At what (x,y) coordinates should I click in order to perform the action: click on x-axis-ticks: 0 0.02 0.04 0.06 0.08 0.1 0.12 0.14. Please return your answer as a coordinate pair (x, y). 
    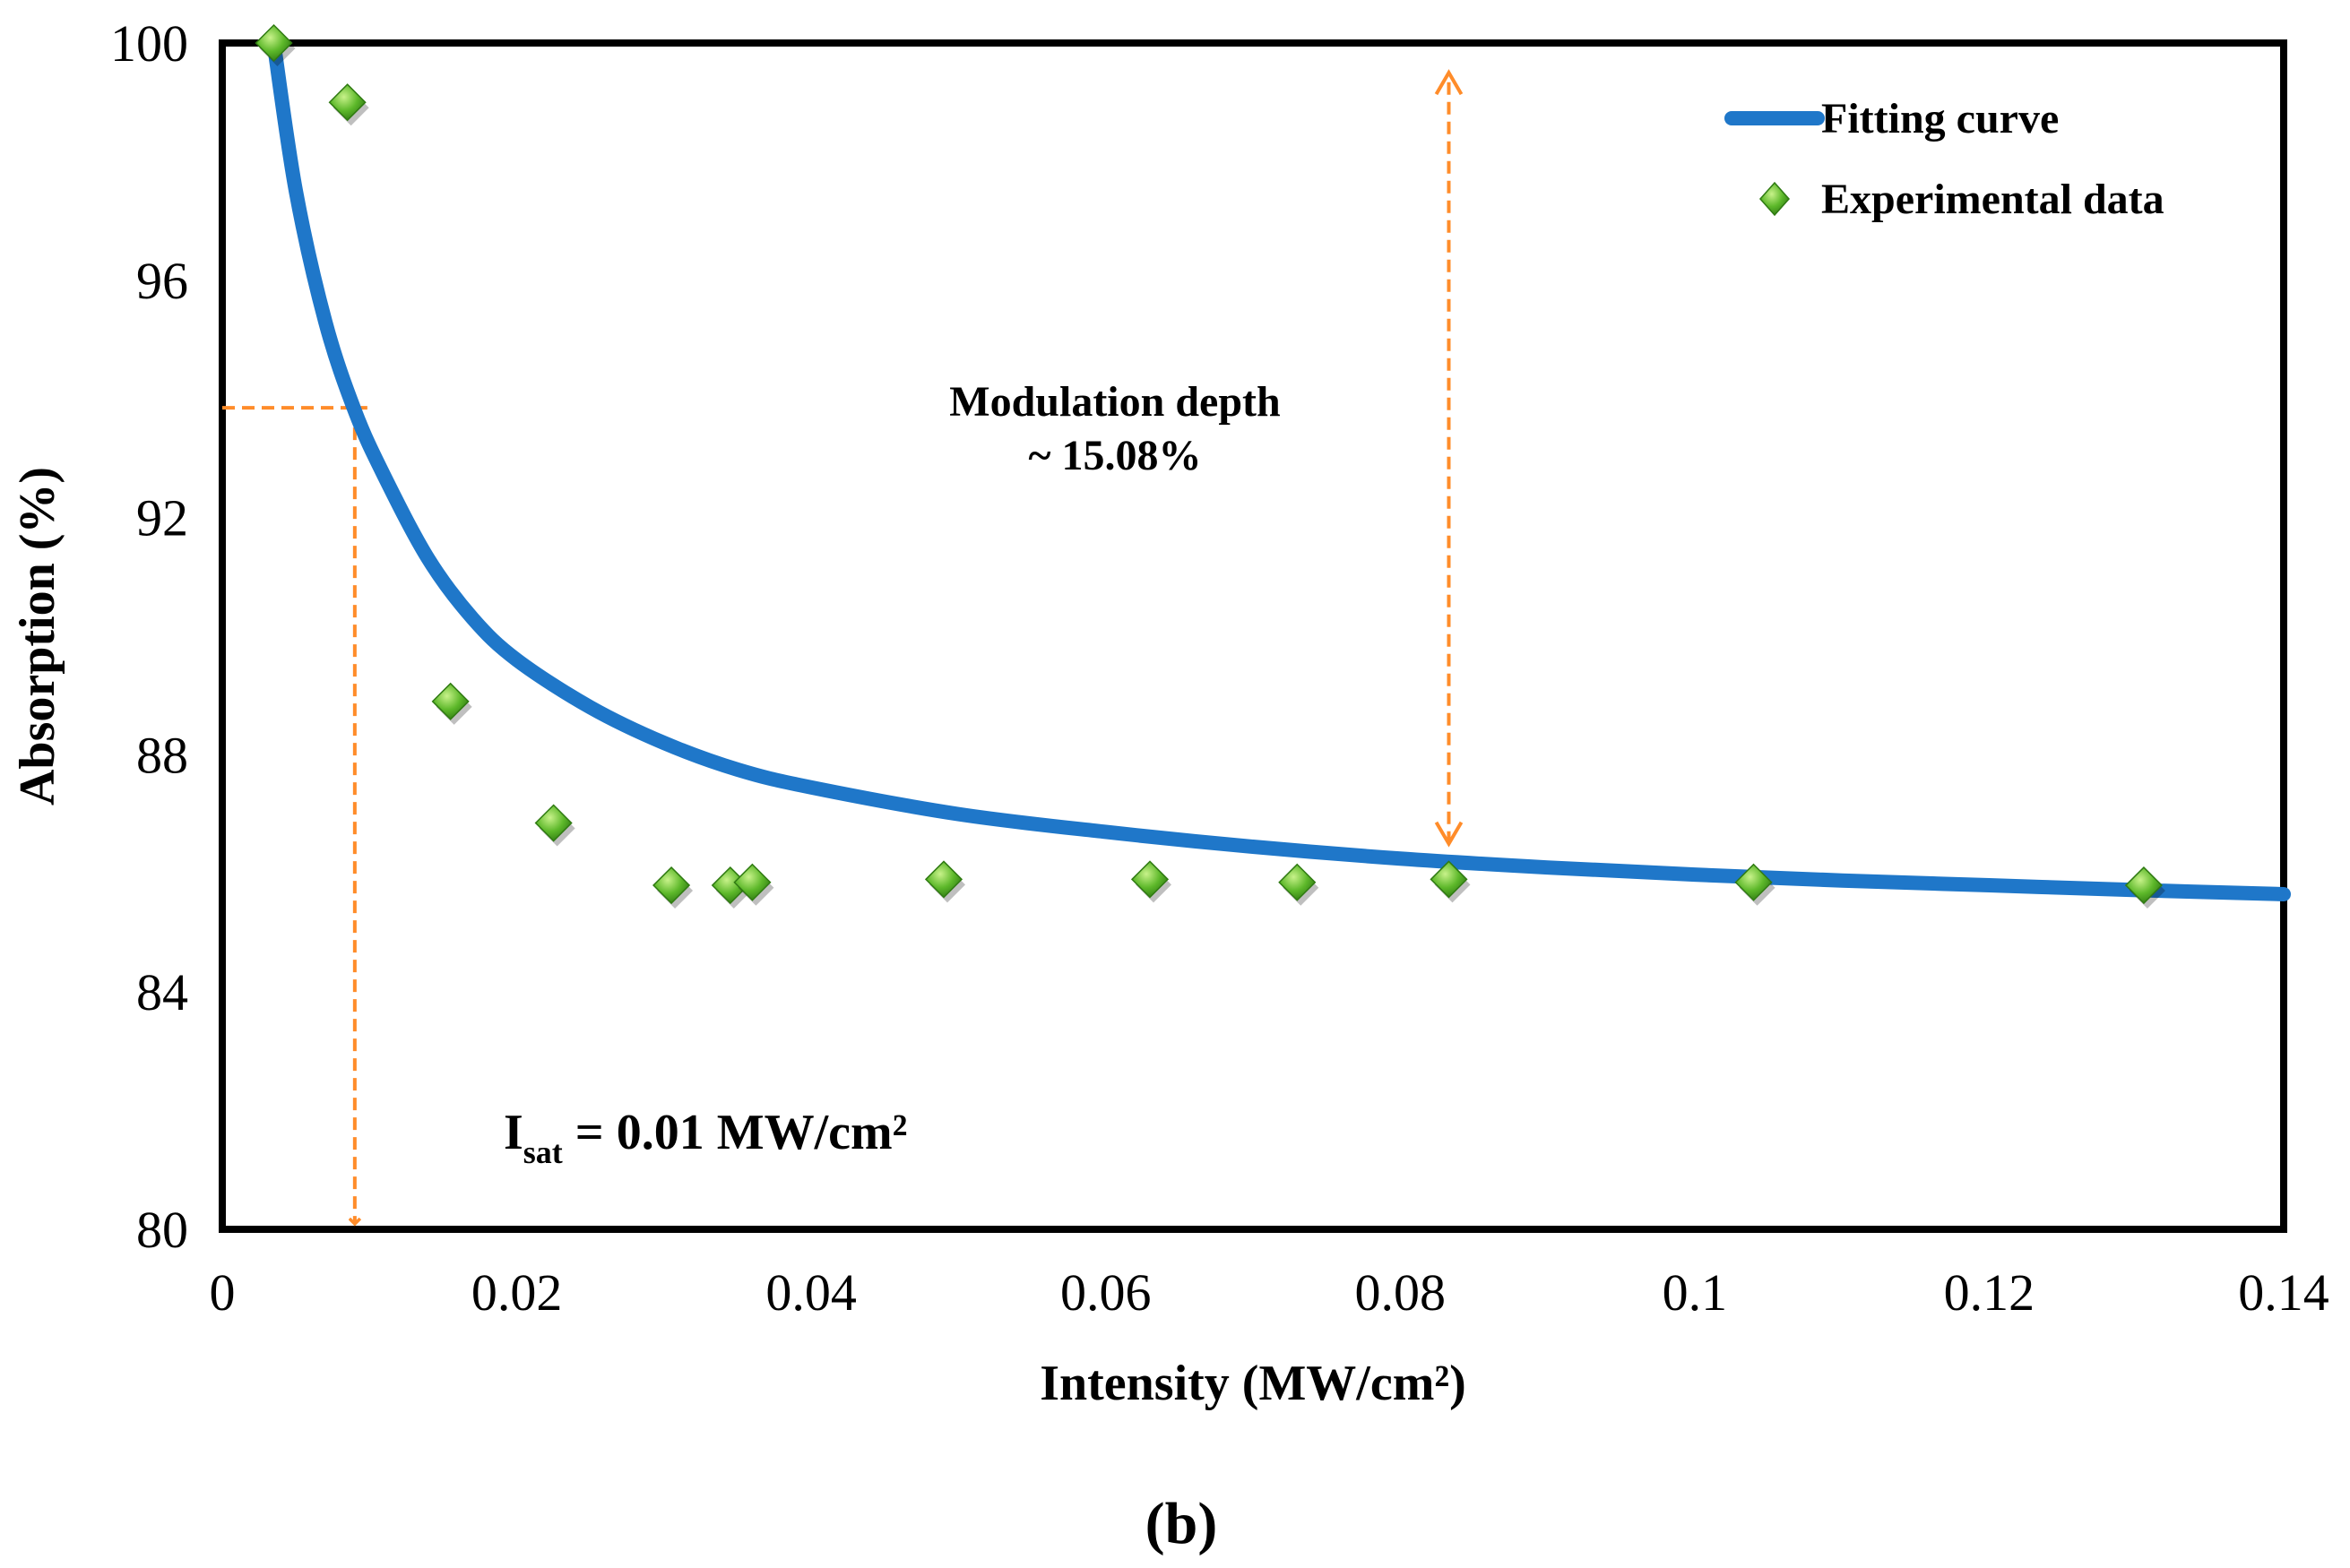
    Looking at the image, I should click on (1269, 1293).